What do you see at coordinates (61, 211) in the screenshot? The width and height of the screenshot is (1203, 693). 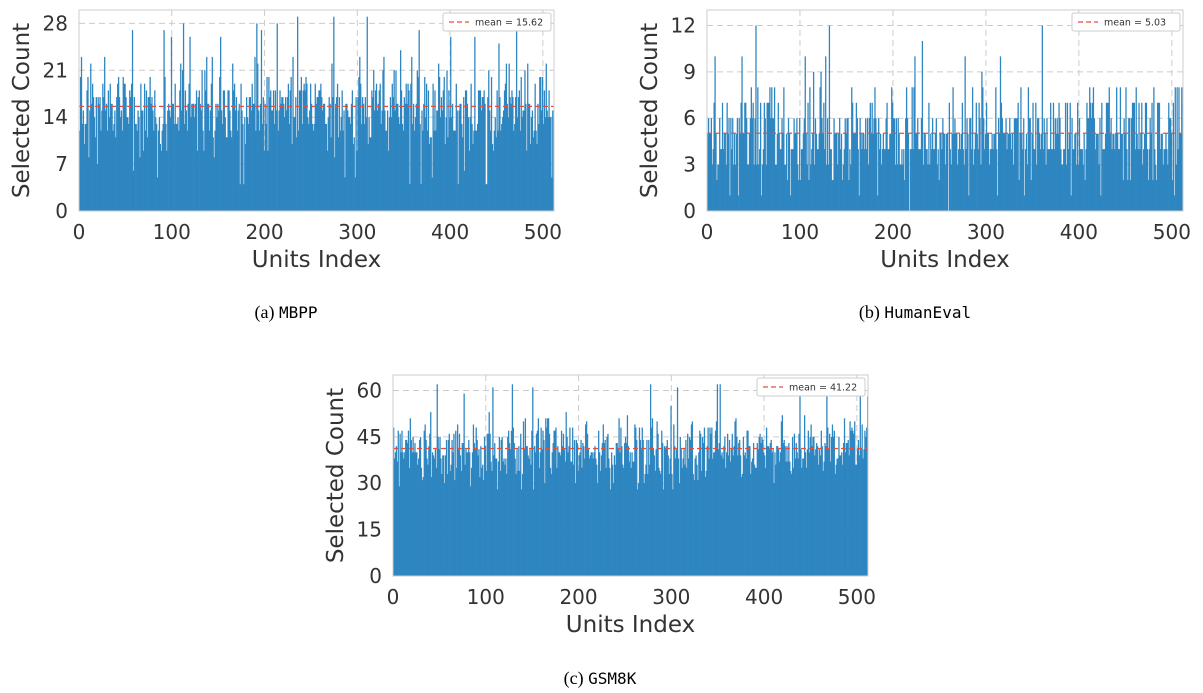 I see `y-tick-label: 0` at bounding box center [61, 211].